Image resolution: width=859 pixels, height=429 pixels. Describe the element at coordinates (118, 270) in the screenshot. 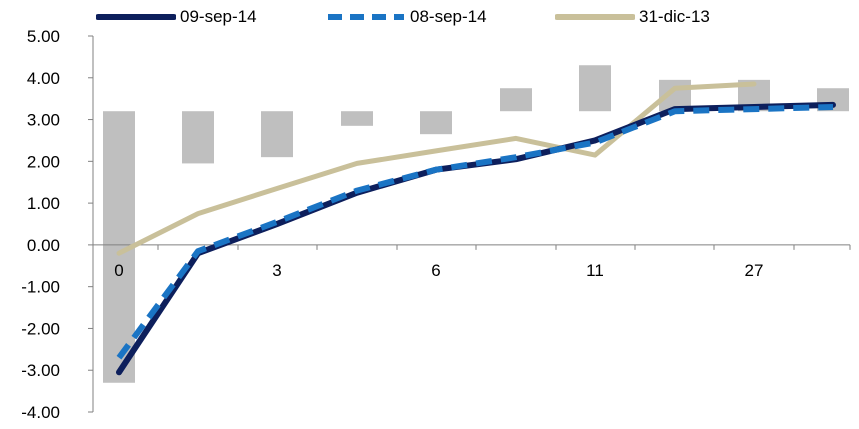

I see `x-tick-label-0: 0` at that location.